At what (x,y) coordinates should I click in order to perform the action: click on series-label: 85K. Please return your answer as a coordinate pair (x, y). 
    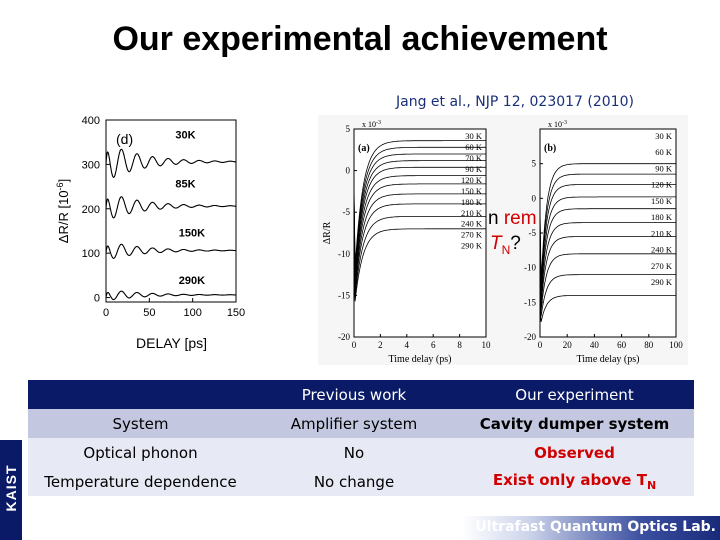
    Looking at the image, I should click on (185, 184).